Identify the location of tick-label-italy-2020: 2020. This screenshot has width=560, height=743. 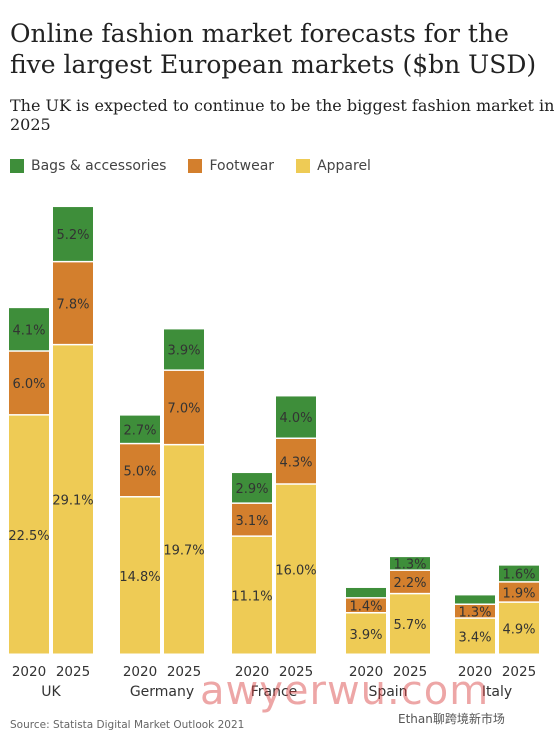
(475, 672).